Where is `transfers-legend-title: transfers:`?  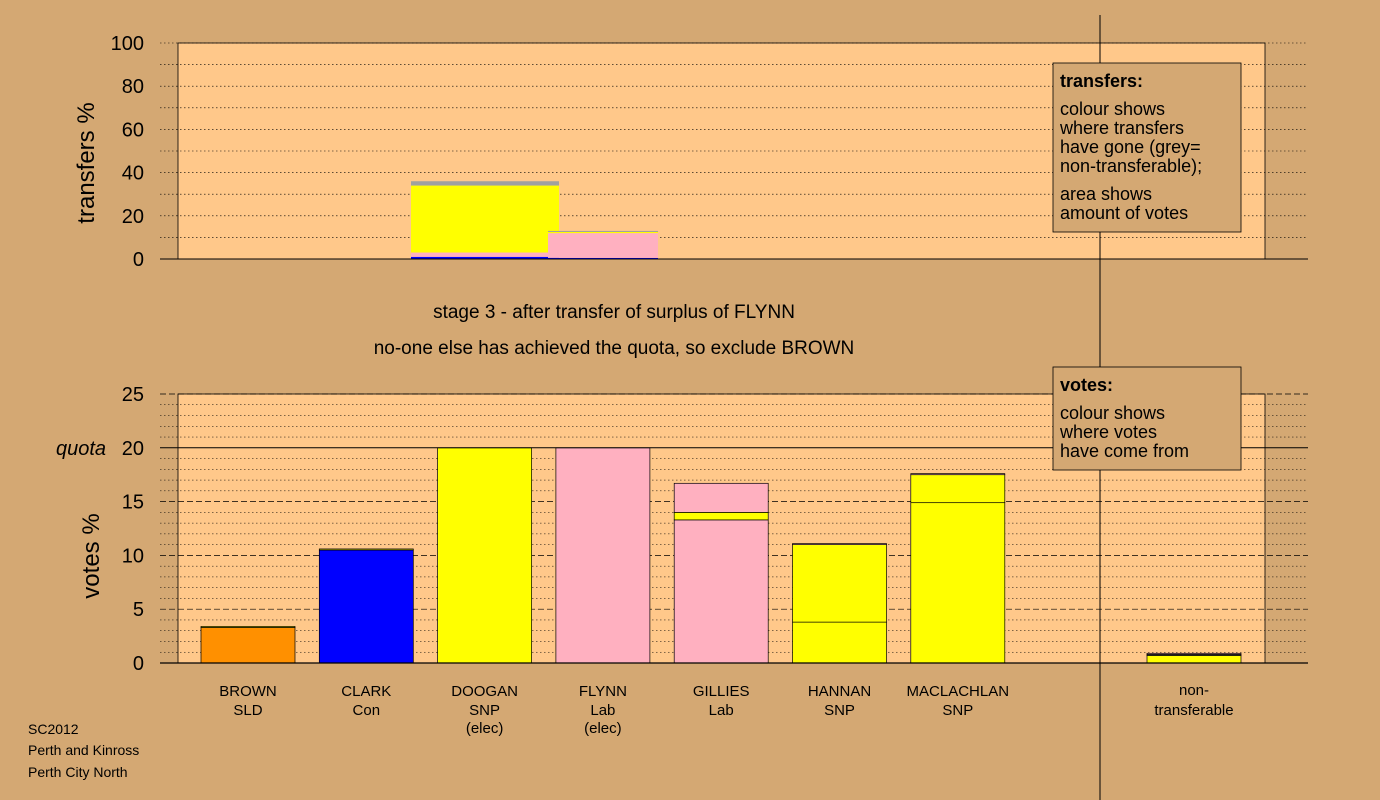
transfers-legend-title: transfers: is located at coordinates (1101, 81).